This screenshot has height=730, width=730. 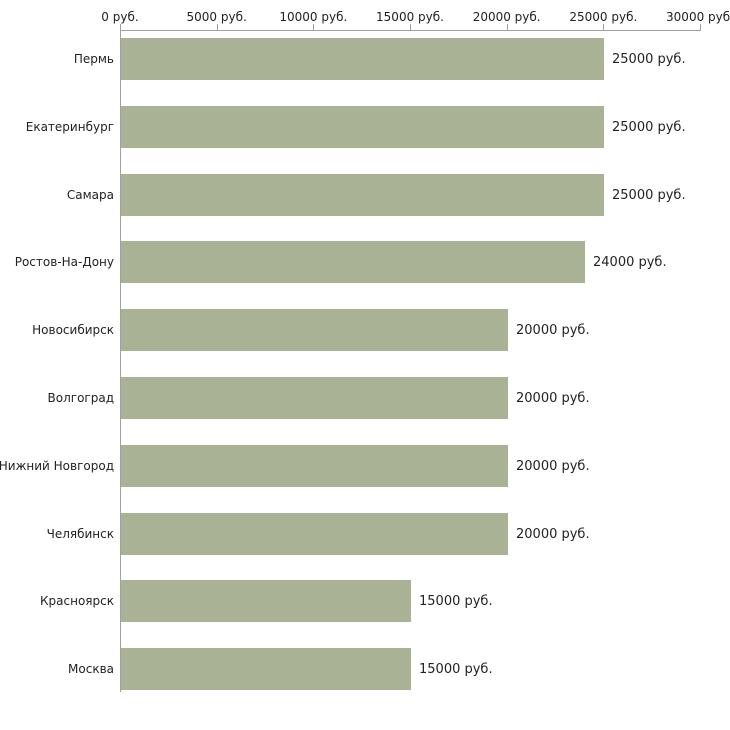 What do you see at coordinates (216, 17) in the screenshot?
I see `x-axis-tick-label: 5000 руб.` at bounding box center [216, 17].